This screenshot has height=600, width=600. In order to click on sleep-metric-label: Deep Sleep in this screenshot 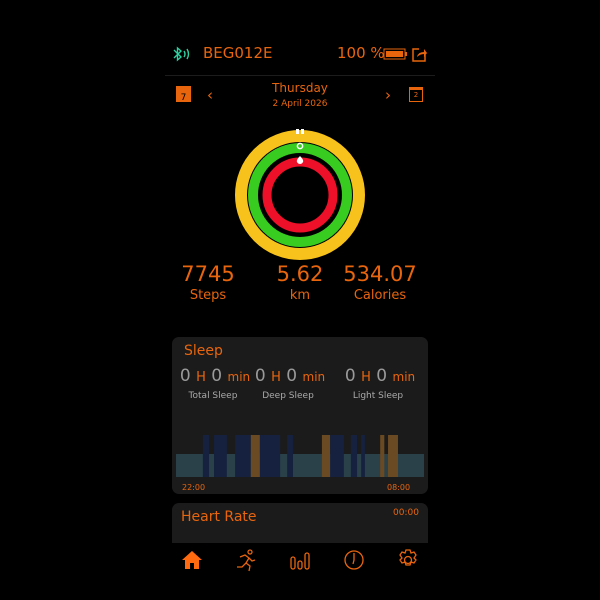, I will do `click(288, 396)`.